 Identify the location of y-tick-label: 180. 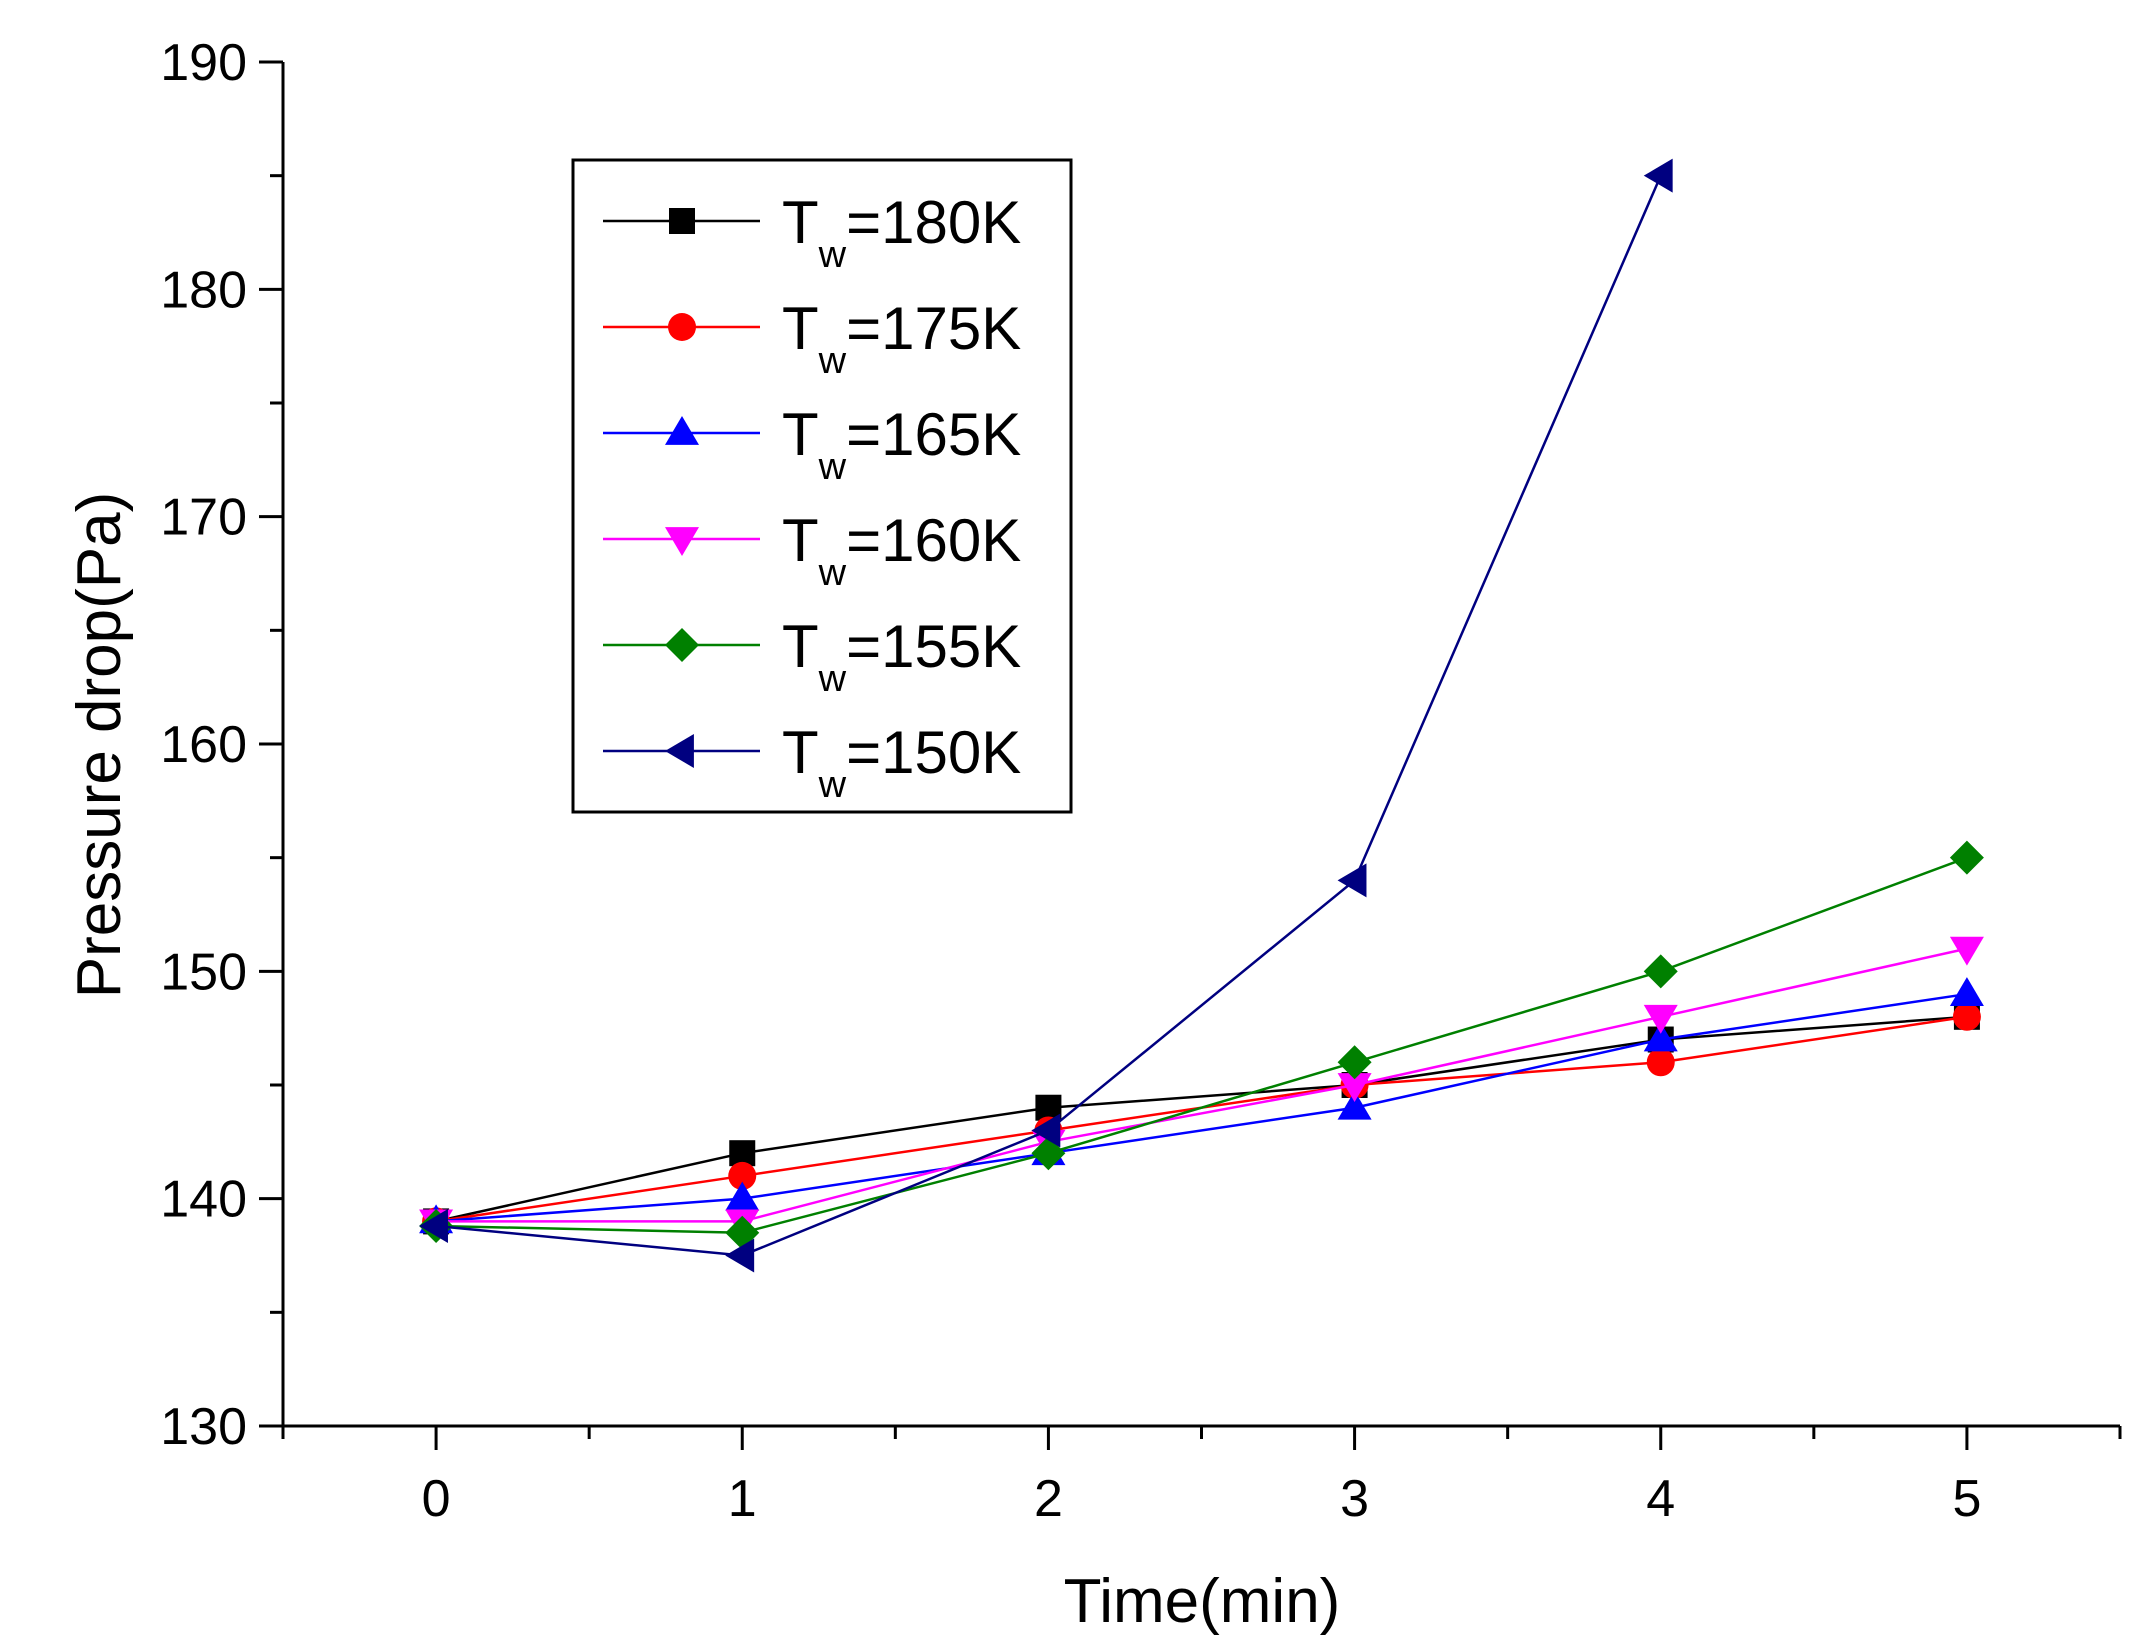
(203, 290).